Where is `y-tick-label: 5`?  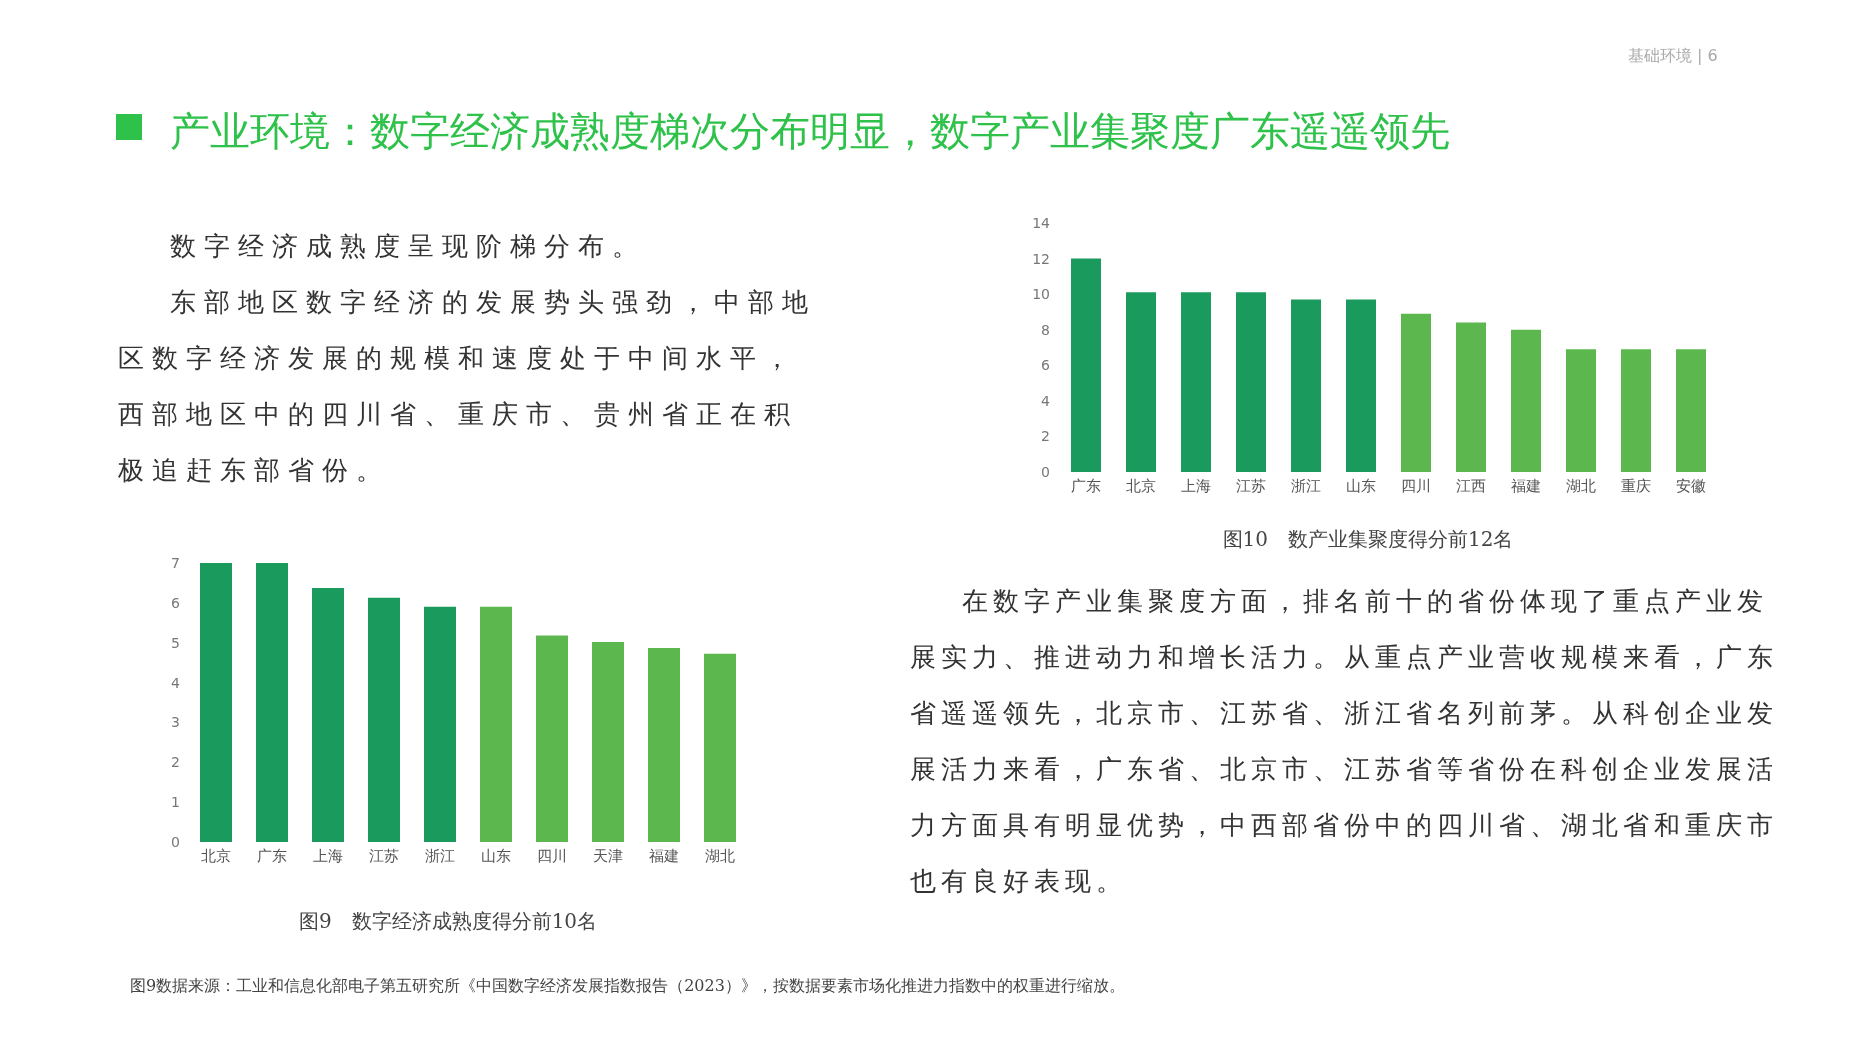
y-tick-label: 5 is located at coordinates (175, 642).